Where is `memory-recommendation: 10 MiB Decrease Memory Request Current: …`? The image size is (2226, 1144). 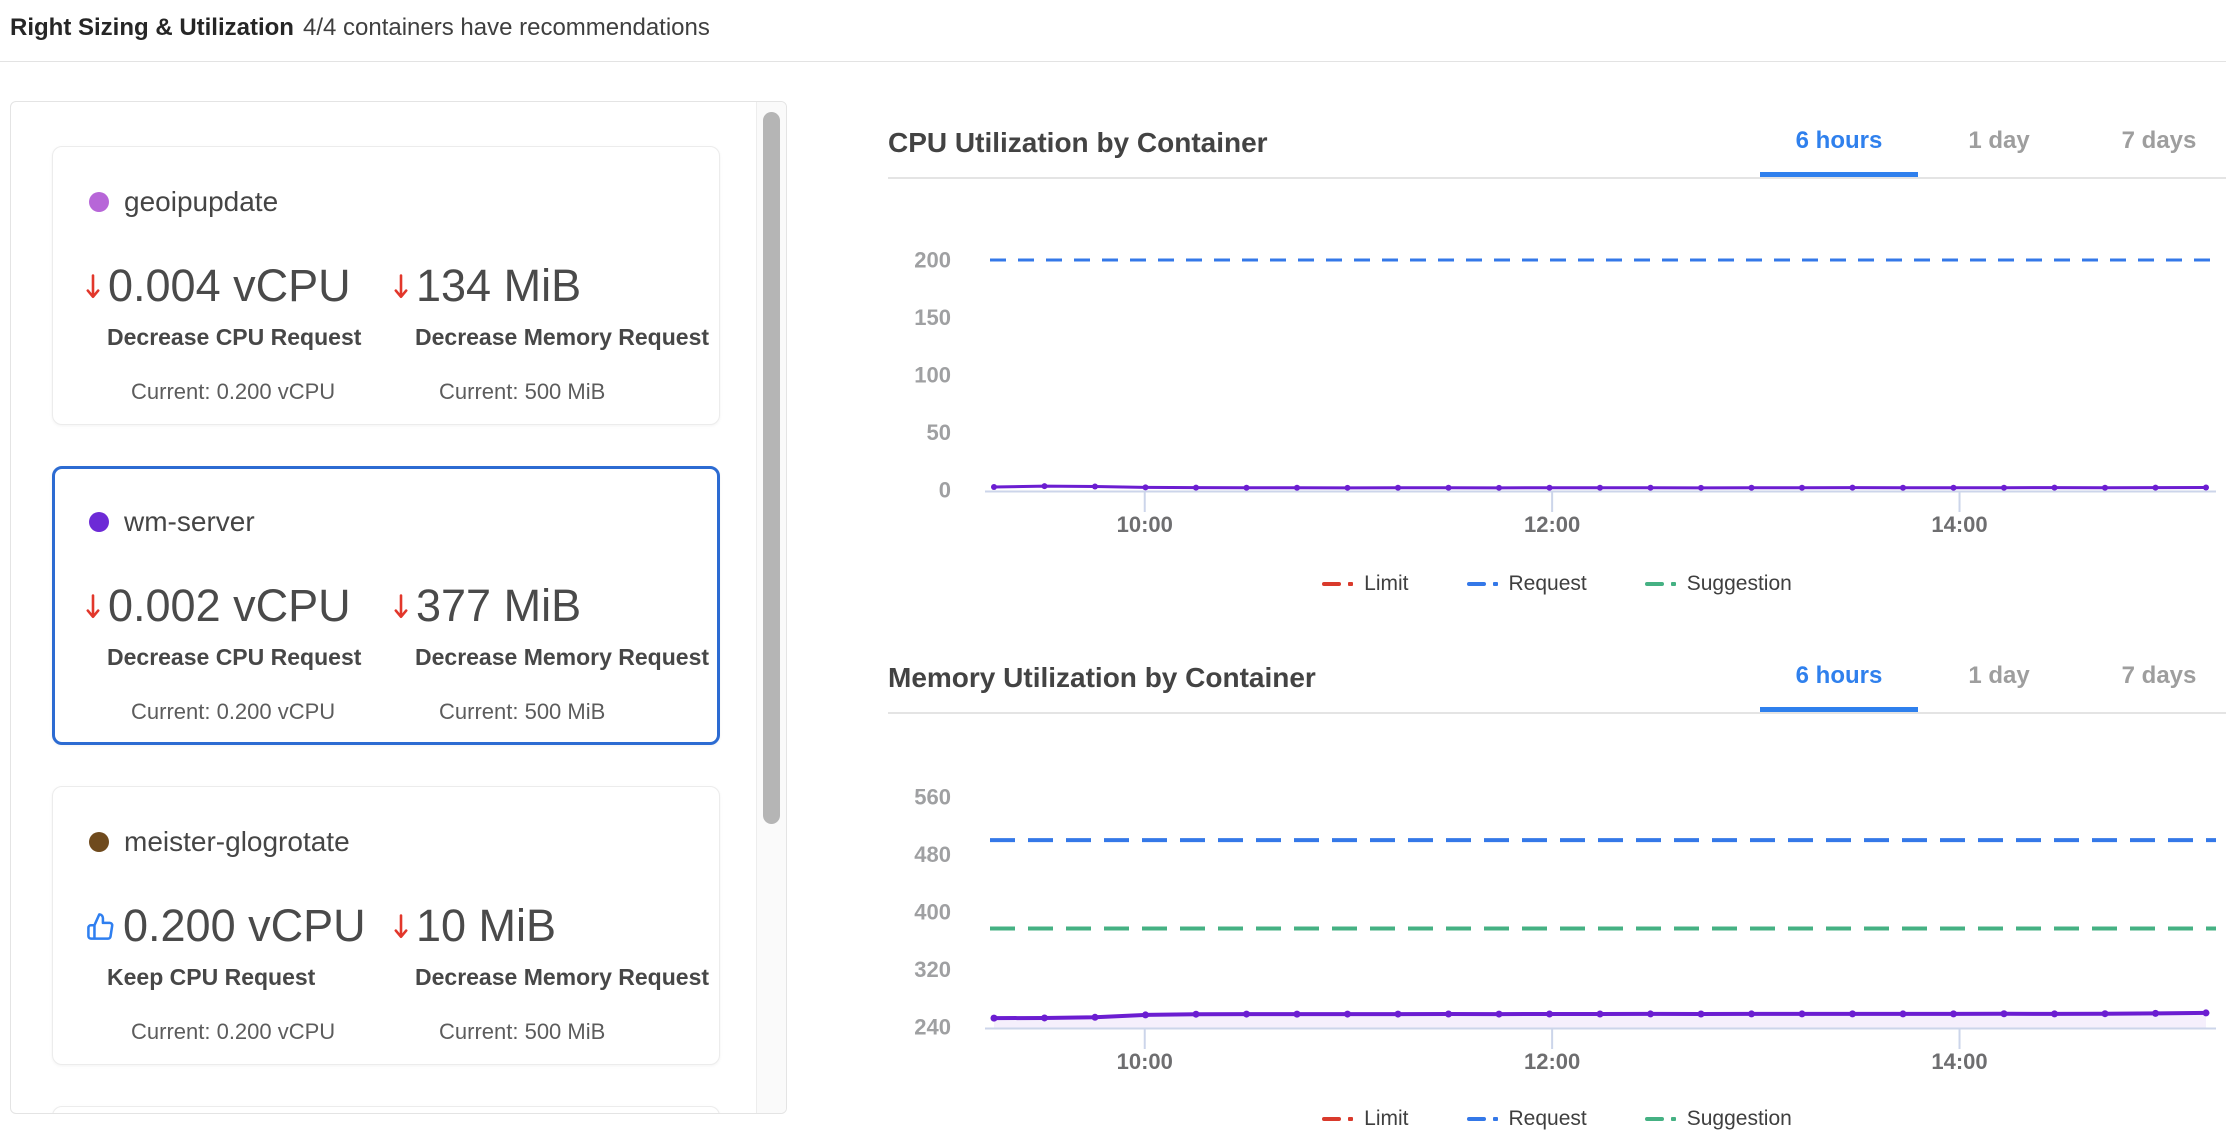 memory-recommendation: 10 MiB Decrease Memory Request Current: … is located at coordinates (552, 972).